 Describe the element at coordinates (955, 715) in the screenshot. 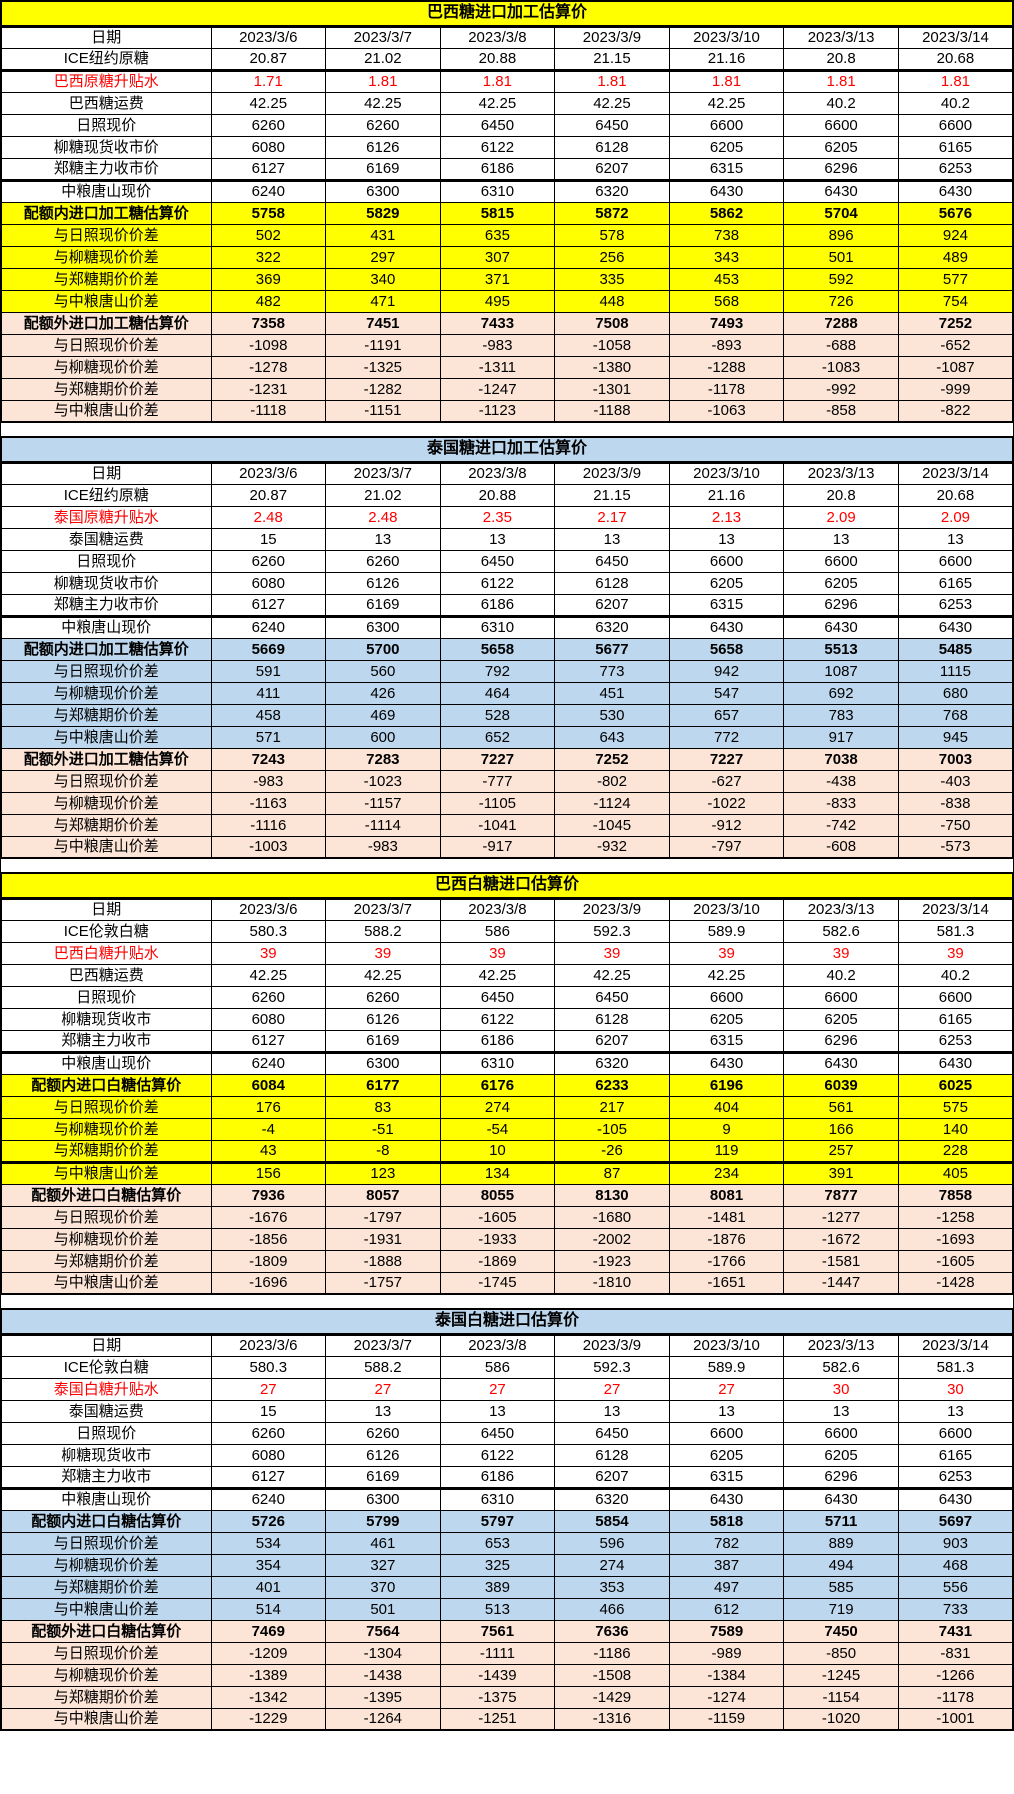

I see `value-cell: 768` at that location.